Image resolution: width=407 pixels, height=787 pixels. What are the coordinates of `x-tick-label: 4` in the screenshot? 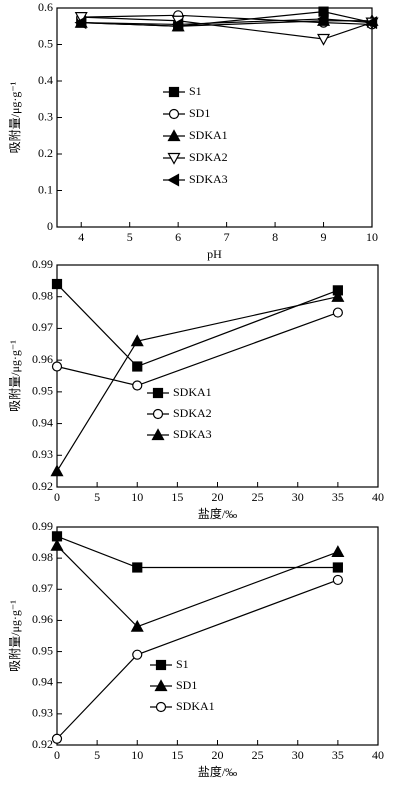 It's located at (81, 237).